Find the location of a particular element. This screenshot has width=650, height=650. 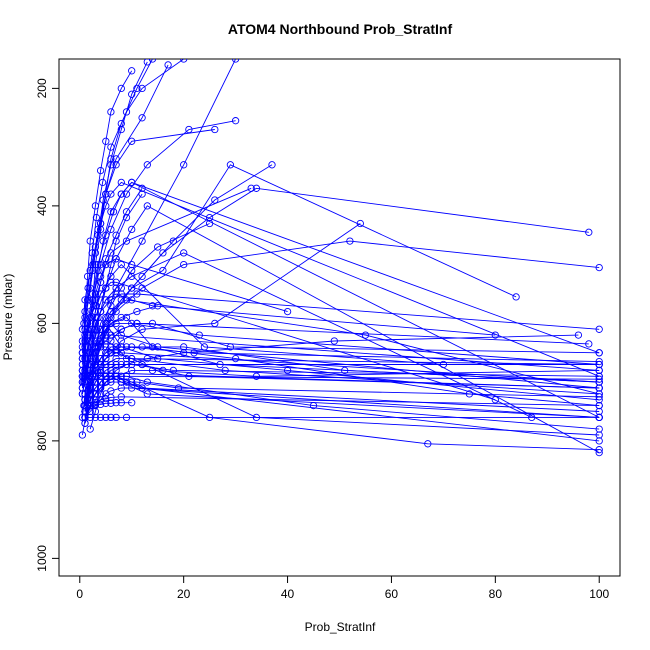

x-tick-label: 80 is located at coordinates (496, 594).